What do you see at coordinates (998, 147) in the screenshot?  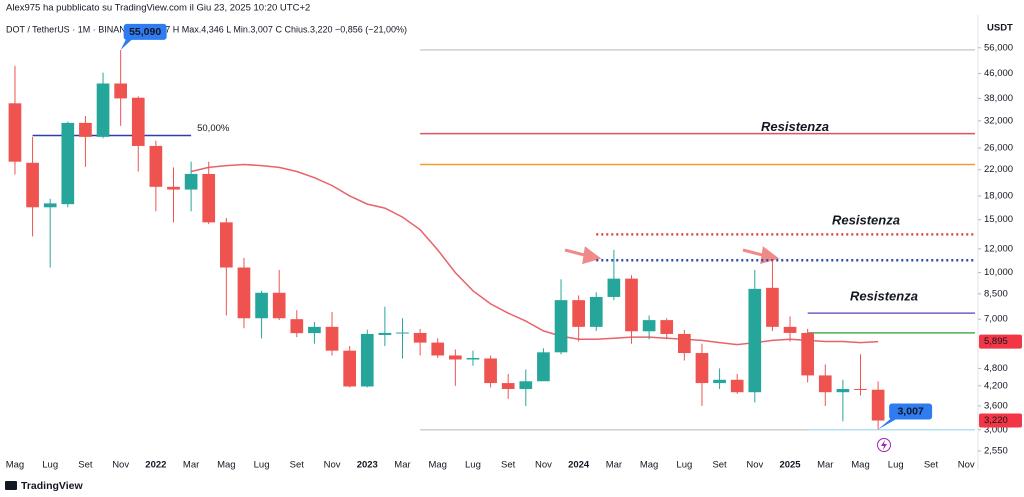 I see `y-tick-label: 26,000` at bounding box center [998, 147].